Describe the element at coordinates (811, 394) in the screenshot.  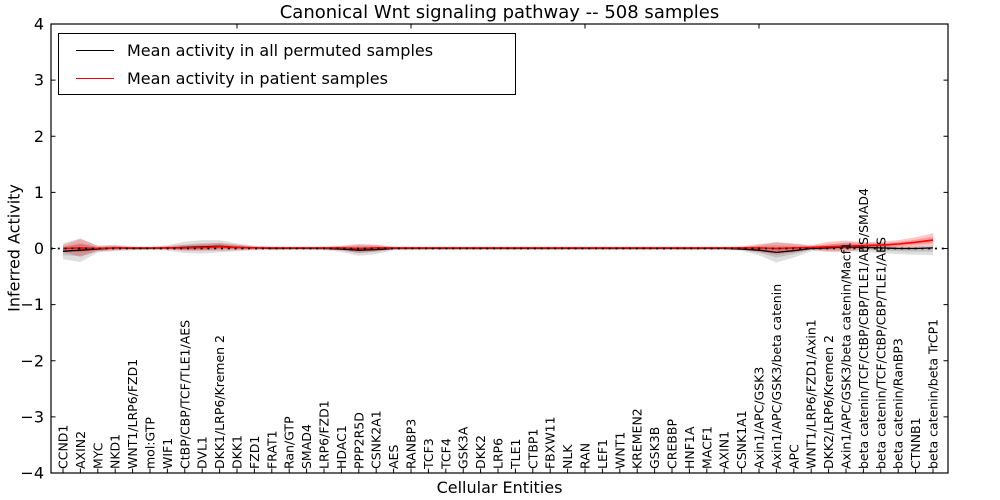
I see `x-category-label: WNT1/LRP6/FZD1/Axin1` at that location.